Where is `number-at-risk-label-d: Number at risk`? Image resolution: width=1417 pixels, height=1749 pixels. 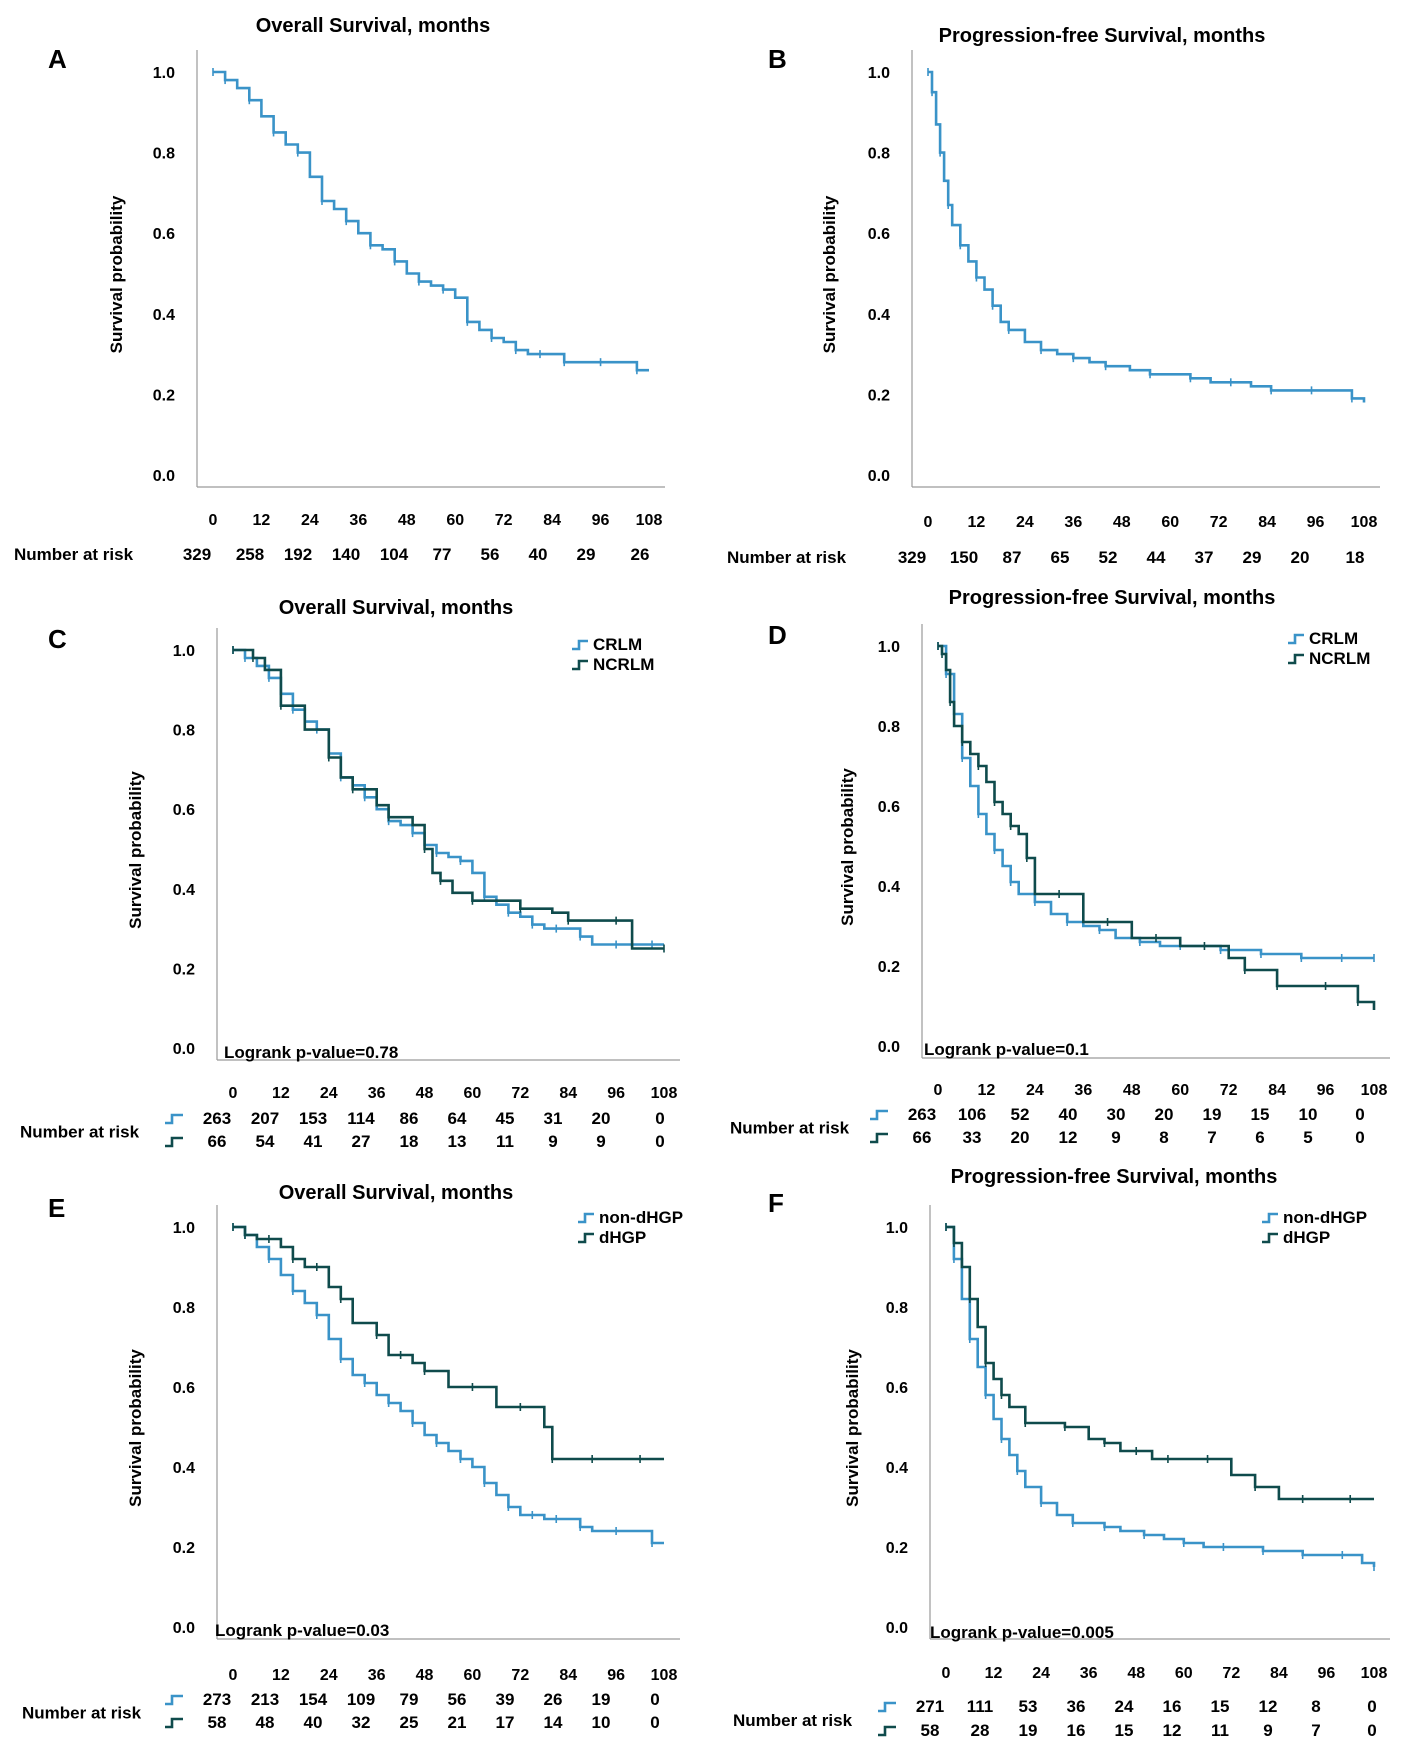
number-at-risk-label-d: Number at risk is located at coordinates (790, 1128).